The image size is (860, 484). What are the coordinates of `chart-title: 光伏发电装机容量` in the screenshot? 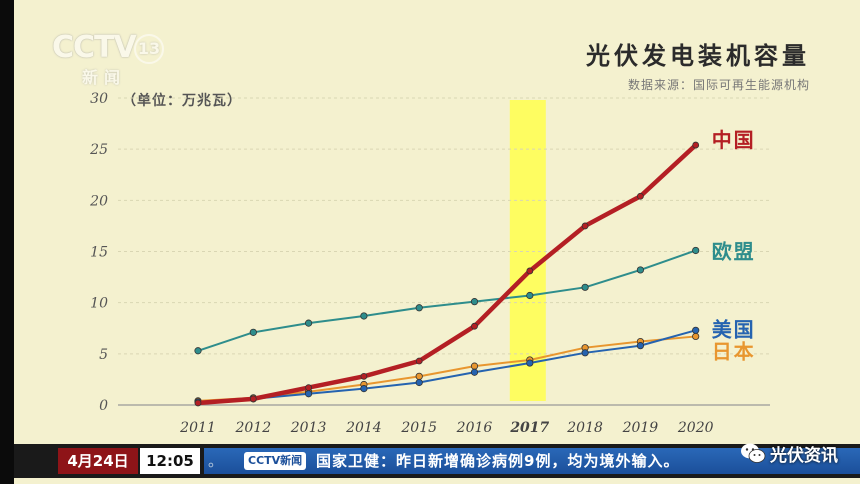 It's located at (698, 56).